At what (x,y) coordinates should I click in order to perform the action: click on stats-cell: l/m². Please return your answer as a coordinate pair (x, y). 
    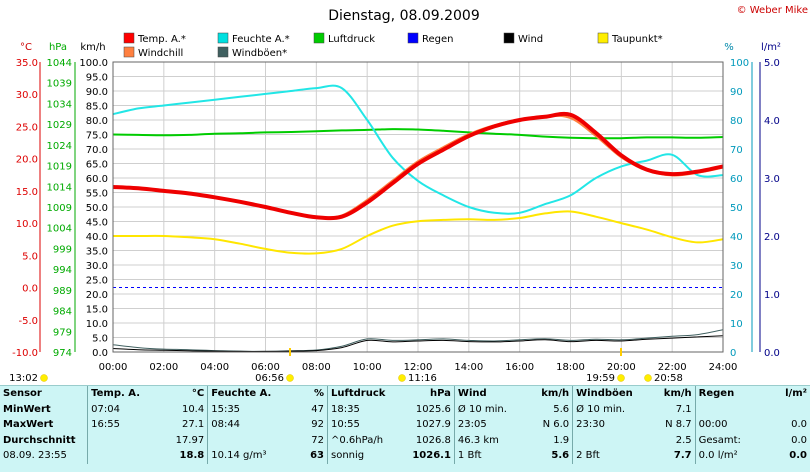
    Looking at the image, I should click on (796, 394).